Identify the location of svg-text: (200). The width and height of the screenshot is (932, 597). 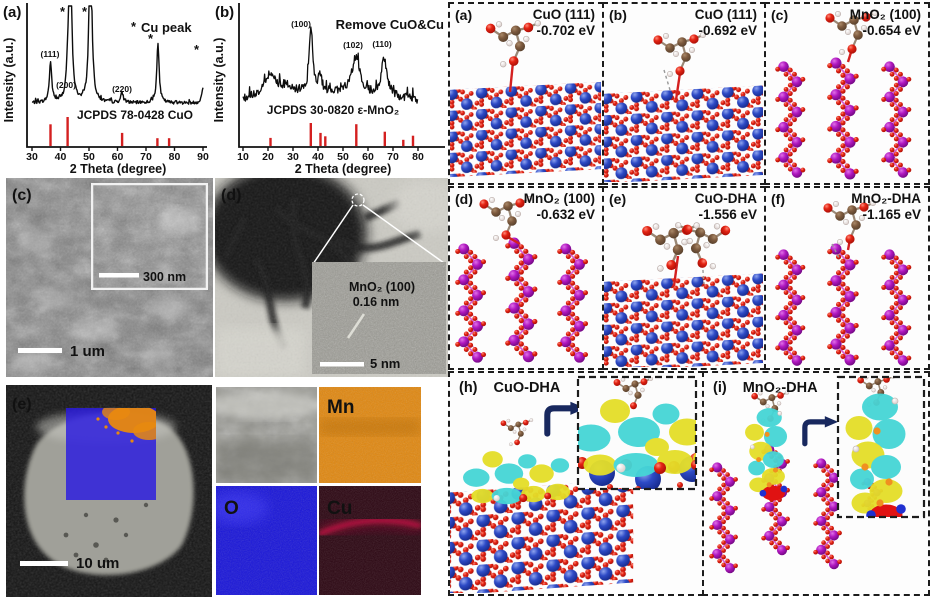
(66, 85).